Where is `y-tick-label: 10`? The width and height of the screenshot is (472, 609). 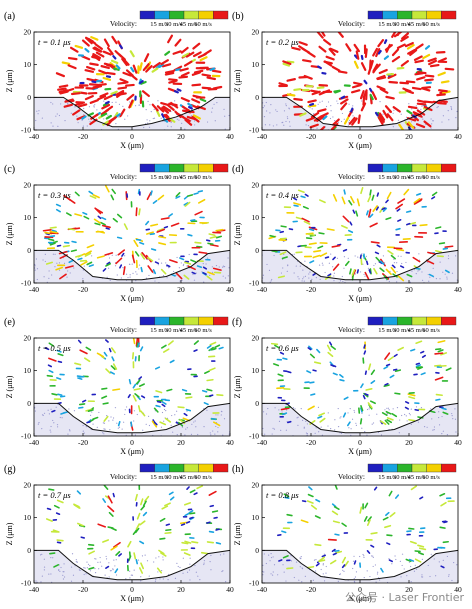
y-tick-label: 10 is located at coordinates (256, 370).